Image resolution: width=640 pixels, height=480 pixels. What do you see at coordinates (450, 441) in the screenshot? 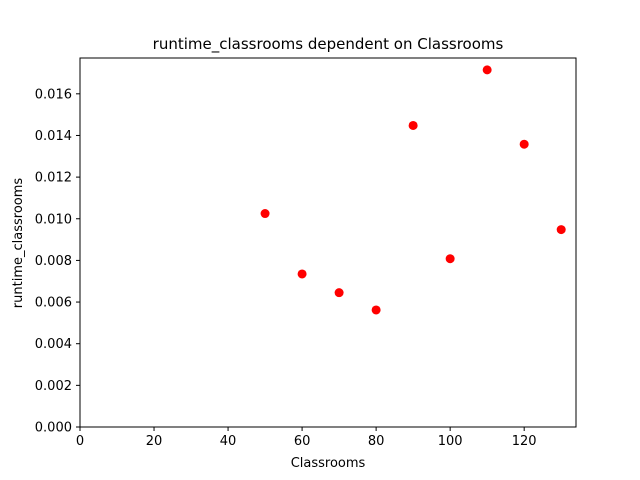
I see `x-tick-label: 100` at bounding box center [450, 441].